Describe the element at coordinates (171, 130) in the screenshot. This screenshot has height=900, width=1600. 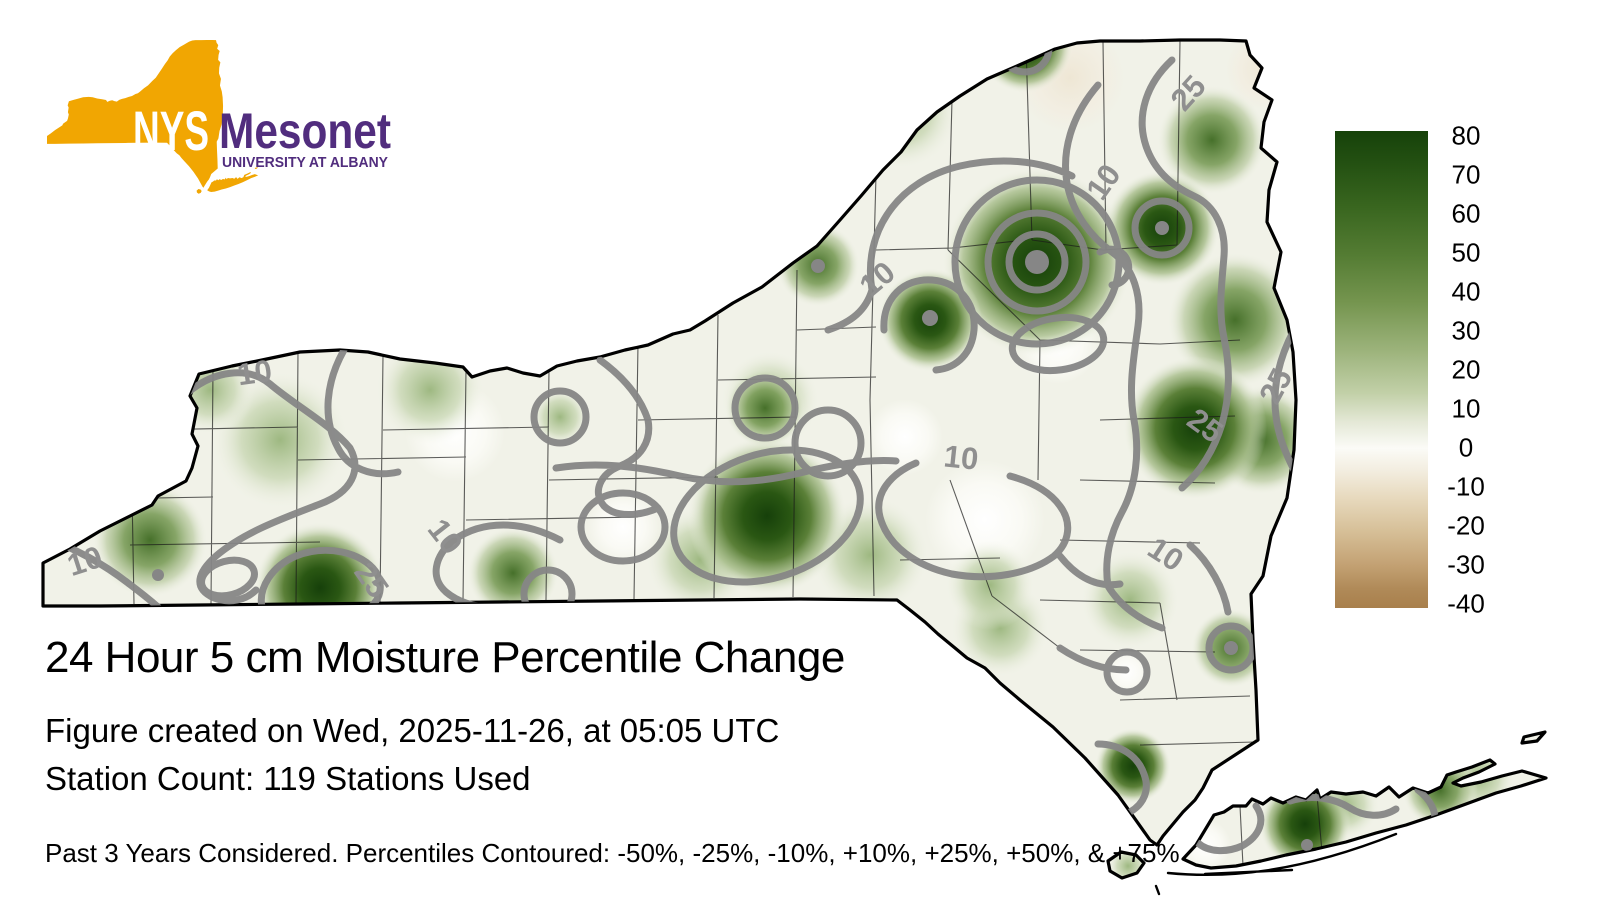
I see `logo-nys-text: NYS` at that location.